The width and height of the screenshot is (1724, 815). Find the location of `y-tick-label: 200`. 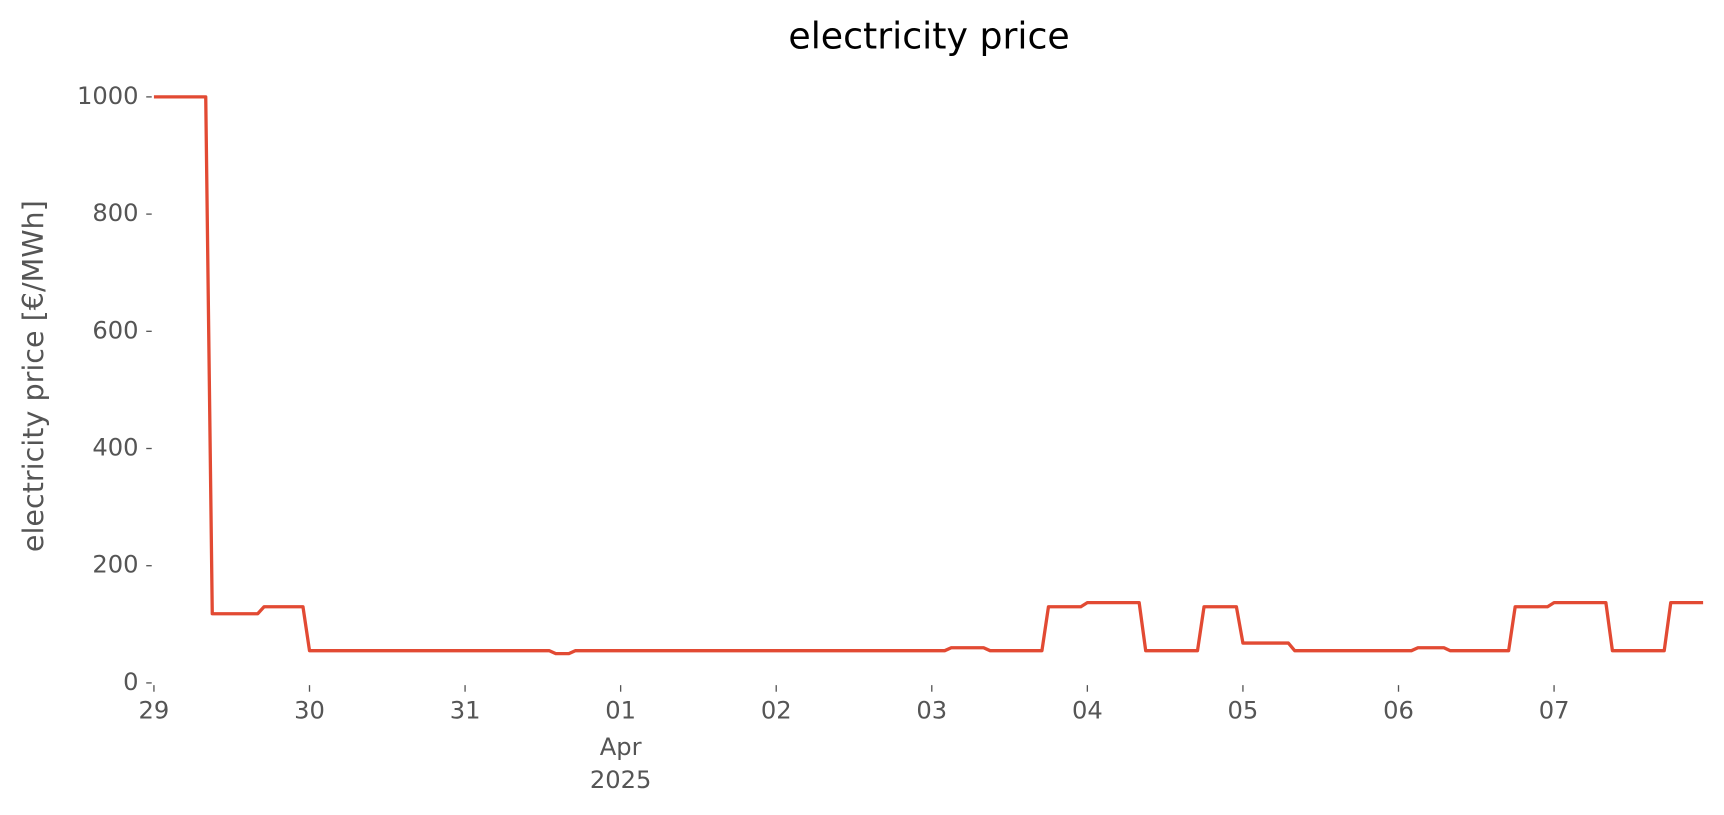

y-tick-label: 200 is located at coordinates (115, 565).